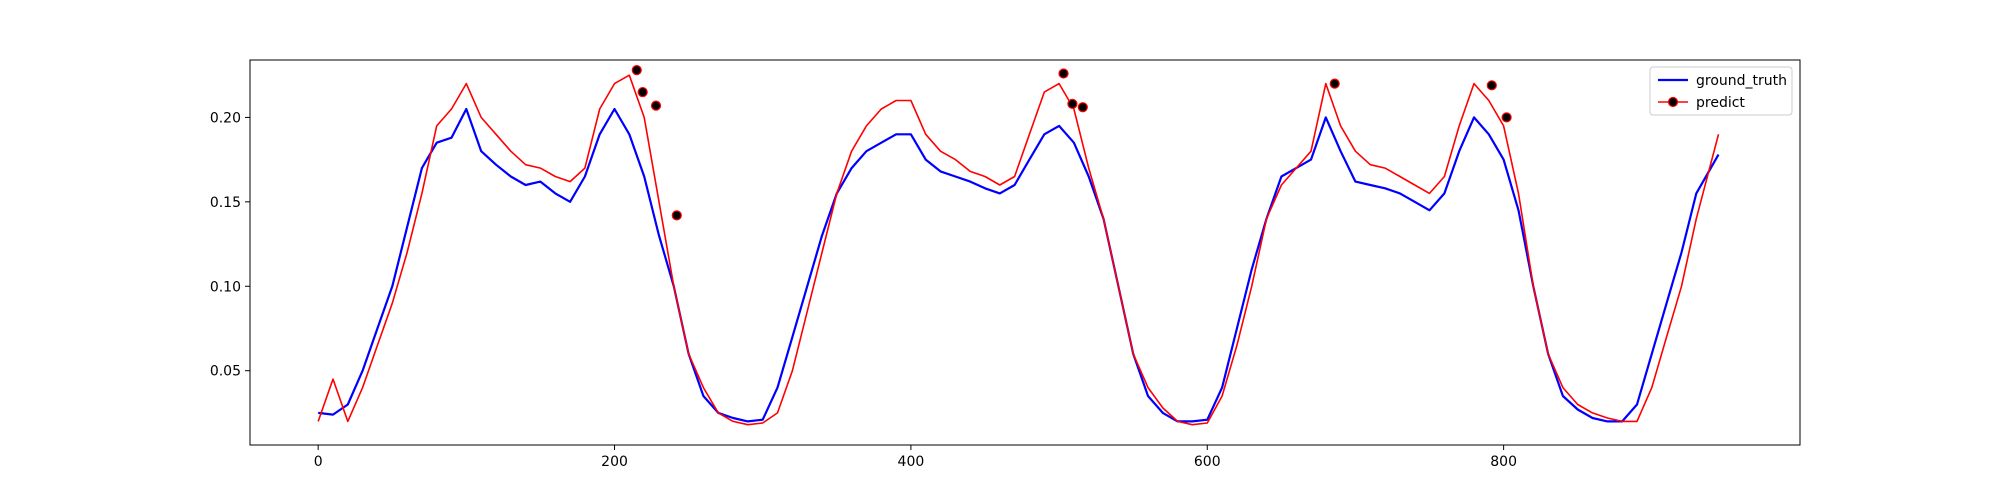 This screenshot has width=2000, height=500. I want to click on x-tick-label: 200, so click(614, 462).